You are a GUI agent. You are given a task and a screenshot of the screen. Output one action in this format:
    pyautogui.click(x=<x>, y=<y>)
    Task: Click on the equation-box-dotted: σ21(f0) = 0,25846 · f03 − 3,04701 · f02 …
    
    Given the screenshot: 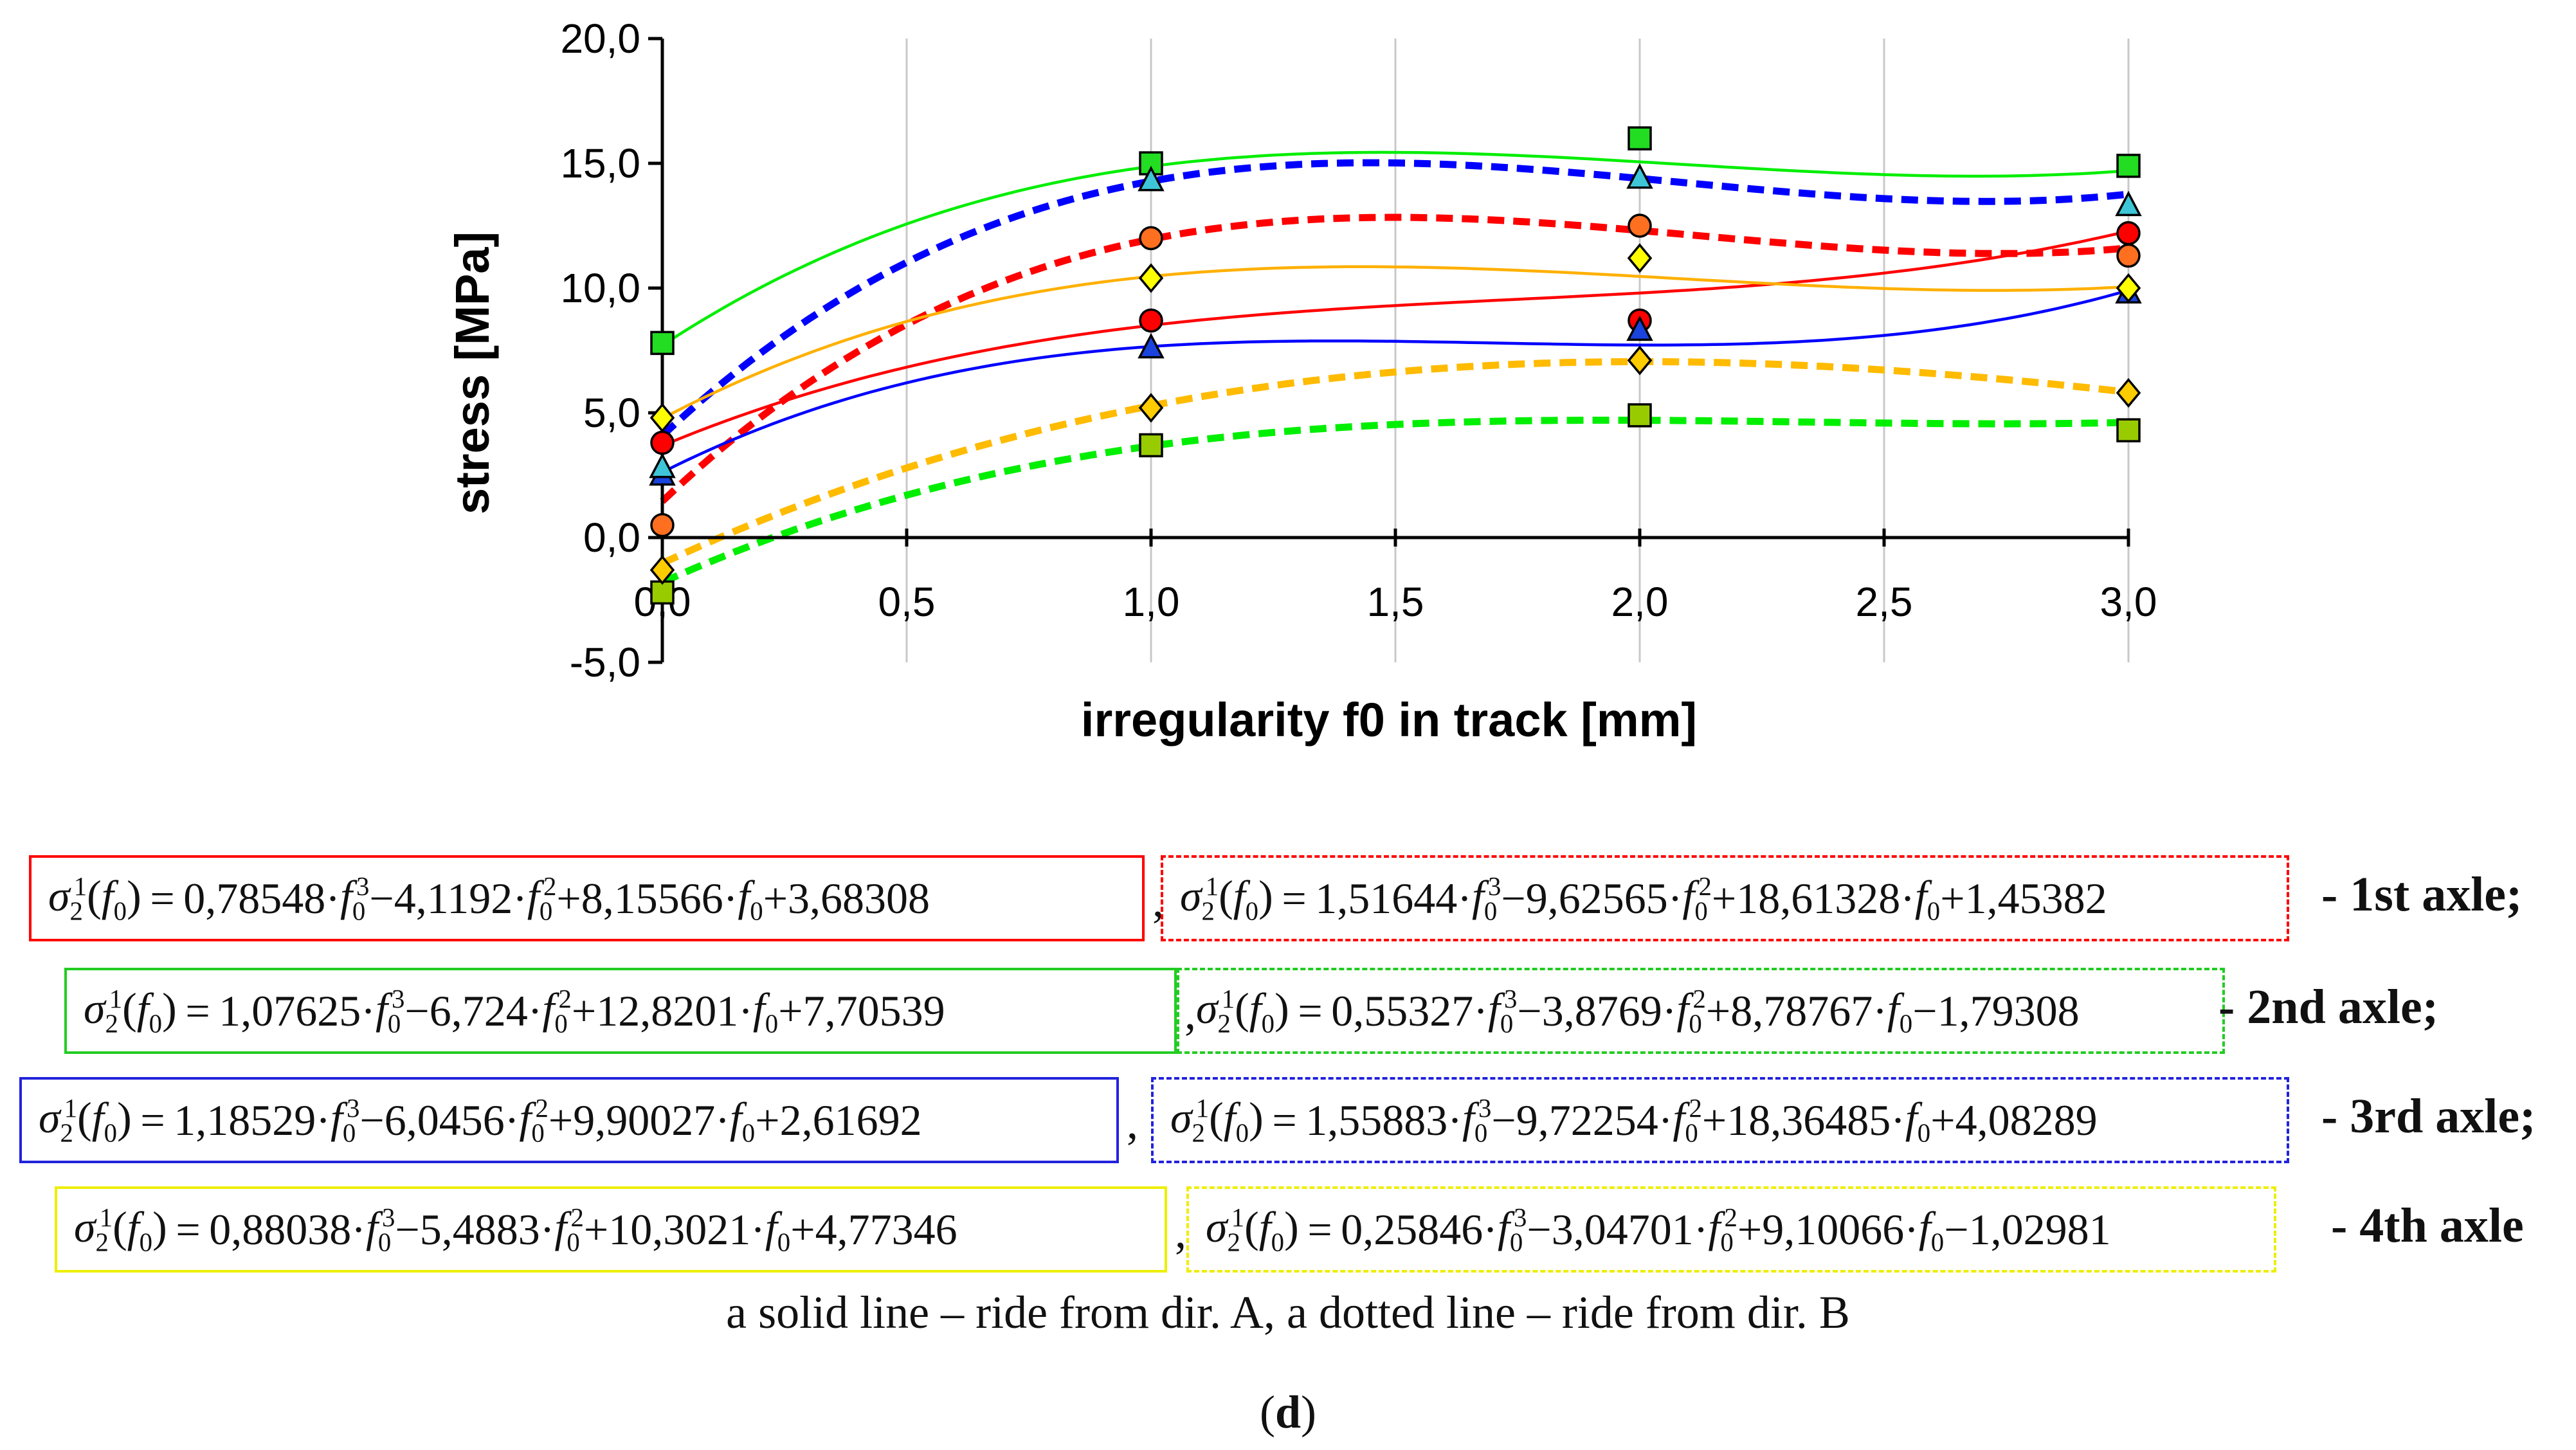 What is the action you would take?
    pyautogui.click(x=1731, y=1230)
    